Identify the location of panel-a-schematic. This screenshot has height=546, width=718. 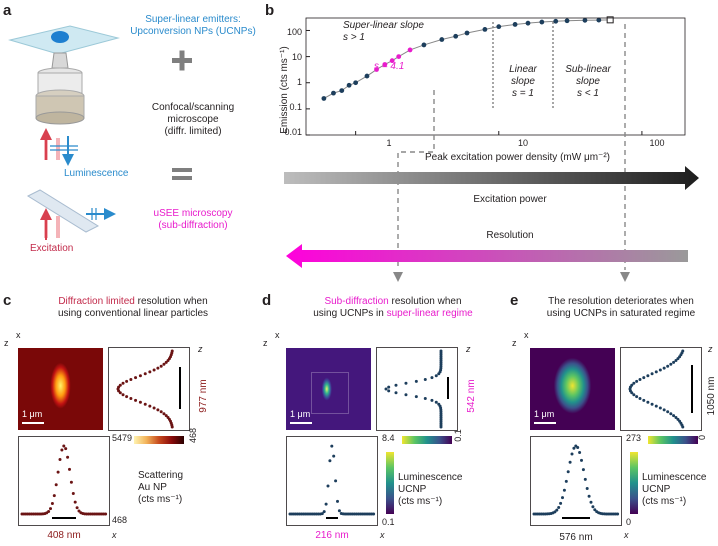
(100, 132).